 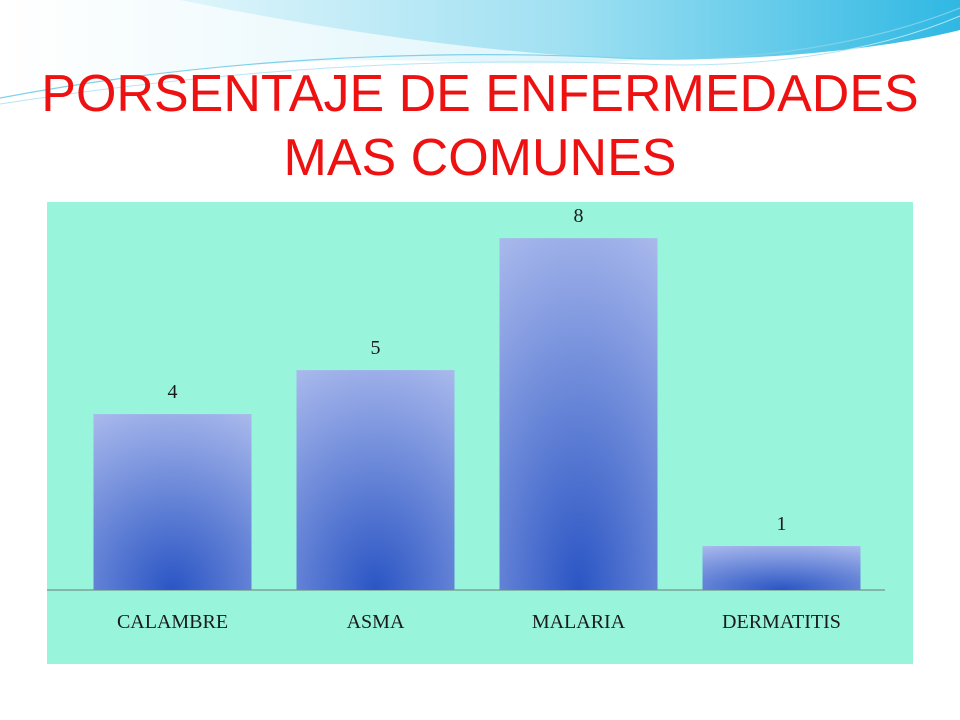 What do you see at coordinates (578, 414) in the screenshot?
I see `bar-malaria` at bounding box center [578, 414].